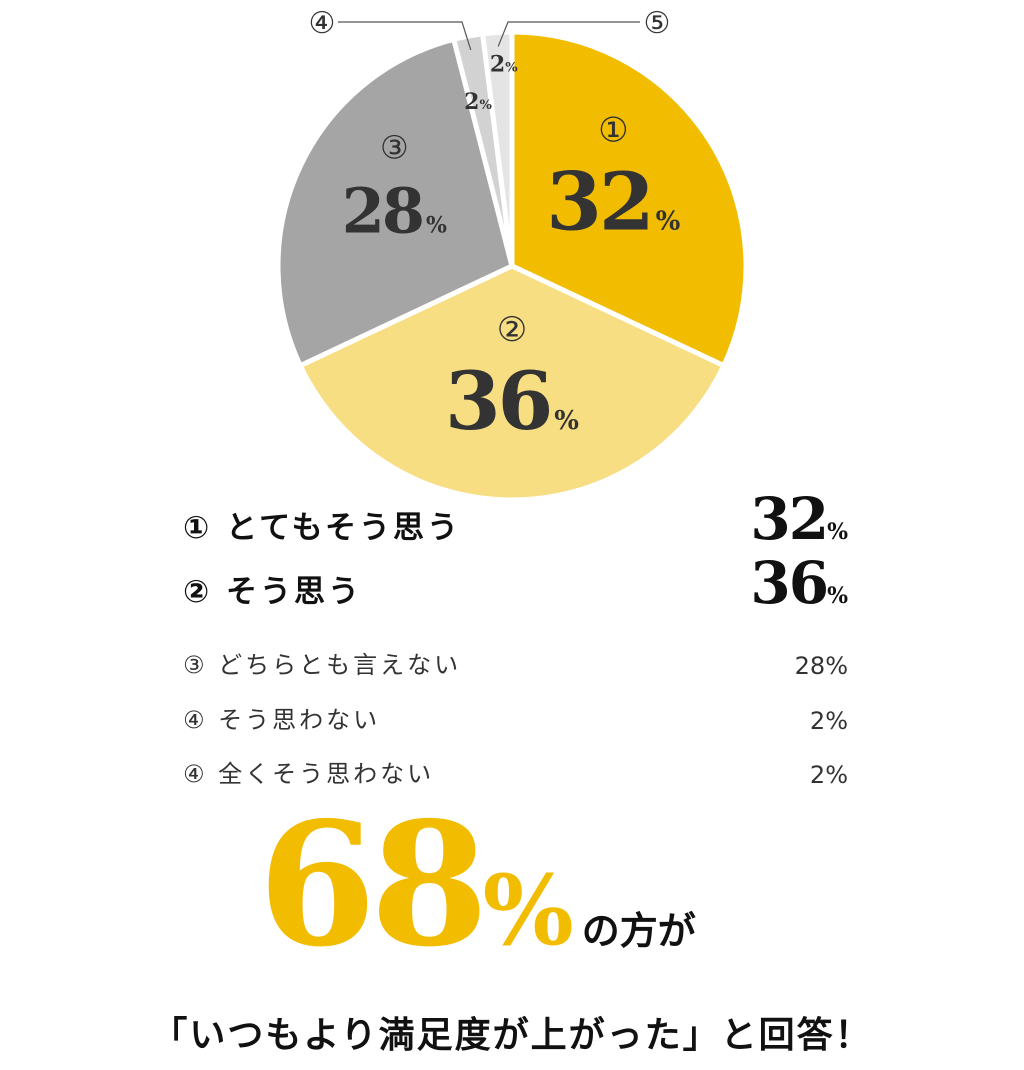 This screenshot has height=1070, width=1024. I want to click on legend-value-2: 36%, so click(799, 583).